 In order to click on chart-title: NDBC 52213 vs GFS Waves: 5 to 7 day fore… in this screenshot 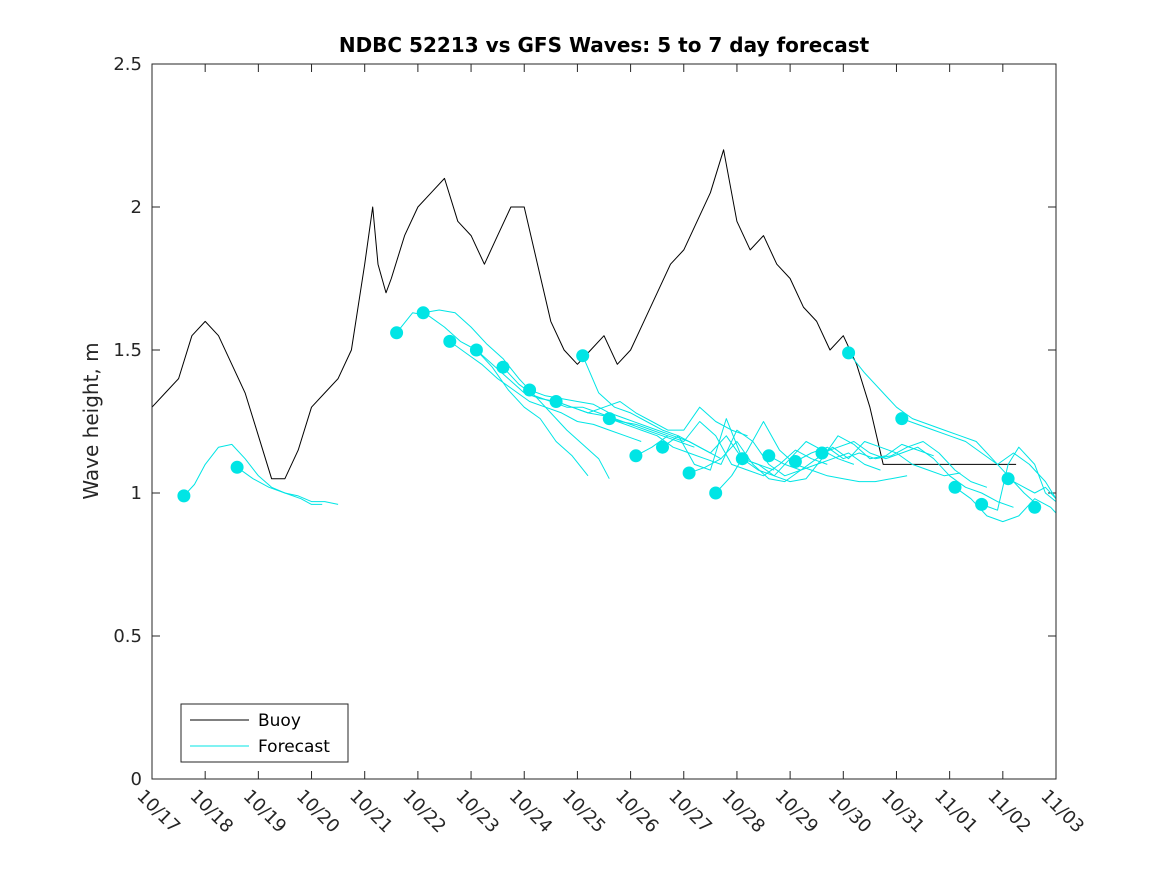, I will do `click(604, 45)`.